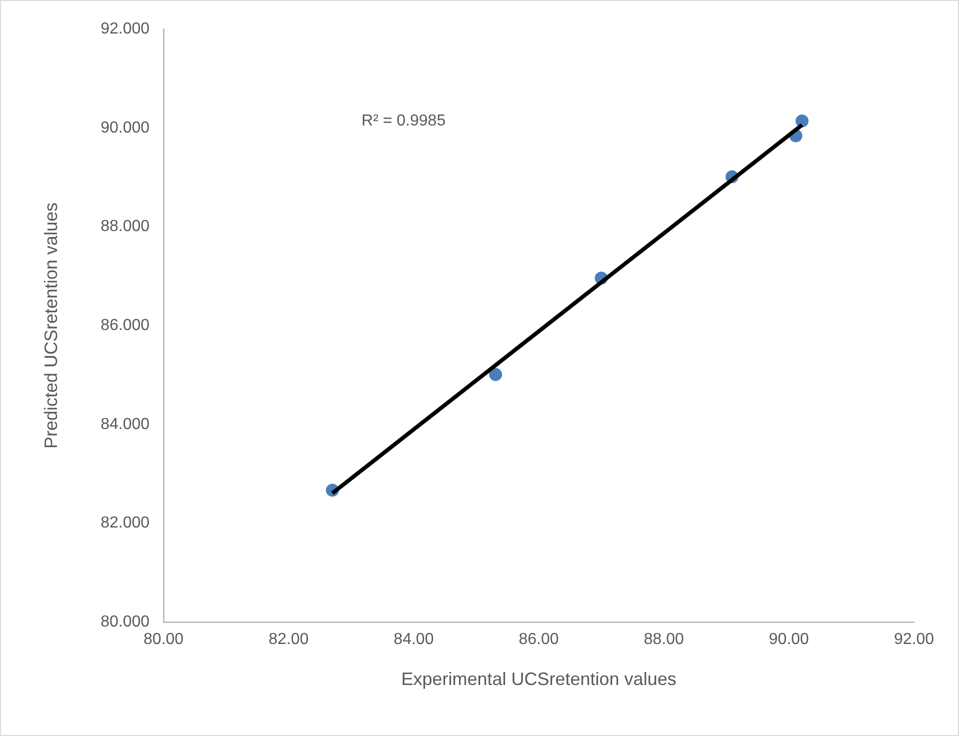 The height and width of the screenshot is (736, 959). Describe the element at coordinates (125, 29) in the screenshot. I see `y-tick-label: 92.000` at that location.